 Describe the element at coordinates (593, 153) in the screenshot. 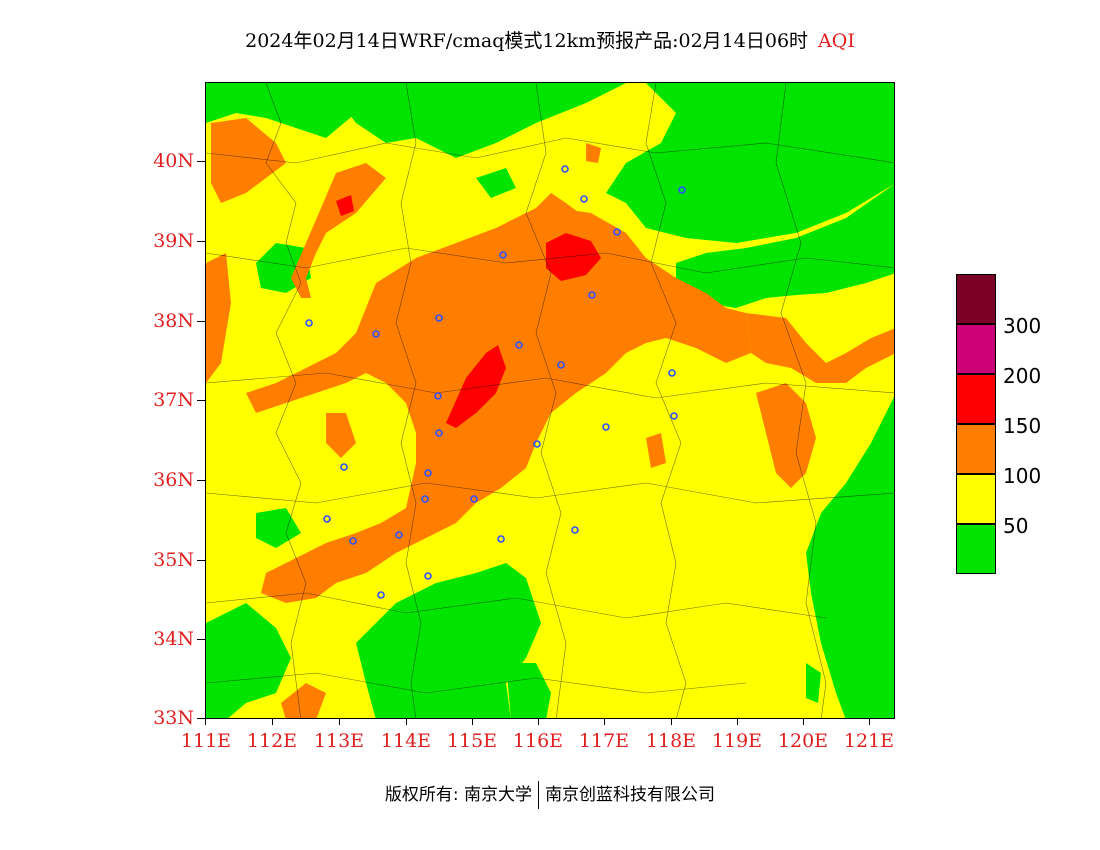

I see `zone-sensitive-patch-d` at that location.